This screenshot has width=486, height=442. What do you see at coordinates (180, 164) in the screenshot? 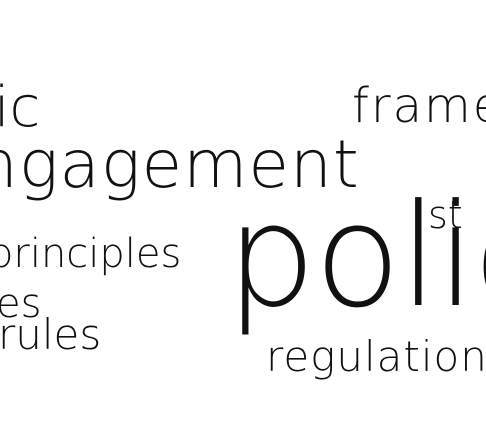
I see `word-engagement: ngagement` at bounding box center [180, 164].